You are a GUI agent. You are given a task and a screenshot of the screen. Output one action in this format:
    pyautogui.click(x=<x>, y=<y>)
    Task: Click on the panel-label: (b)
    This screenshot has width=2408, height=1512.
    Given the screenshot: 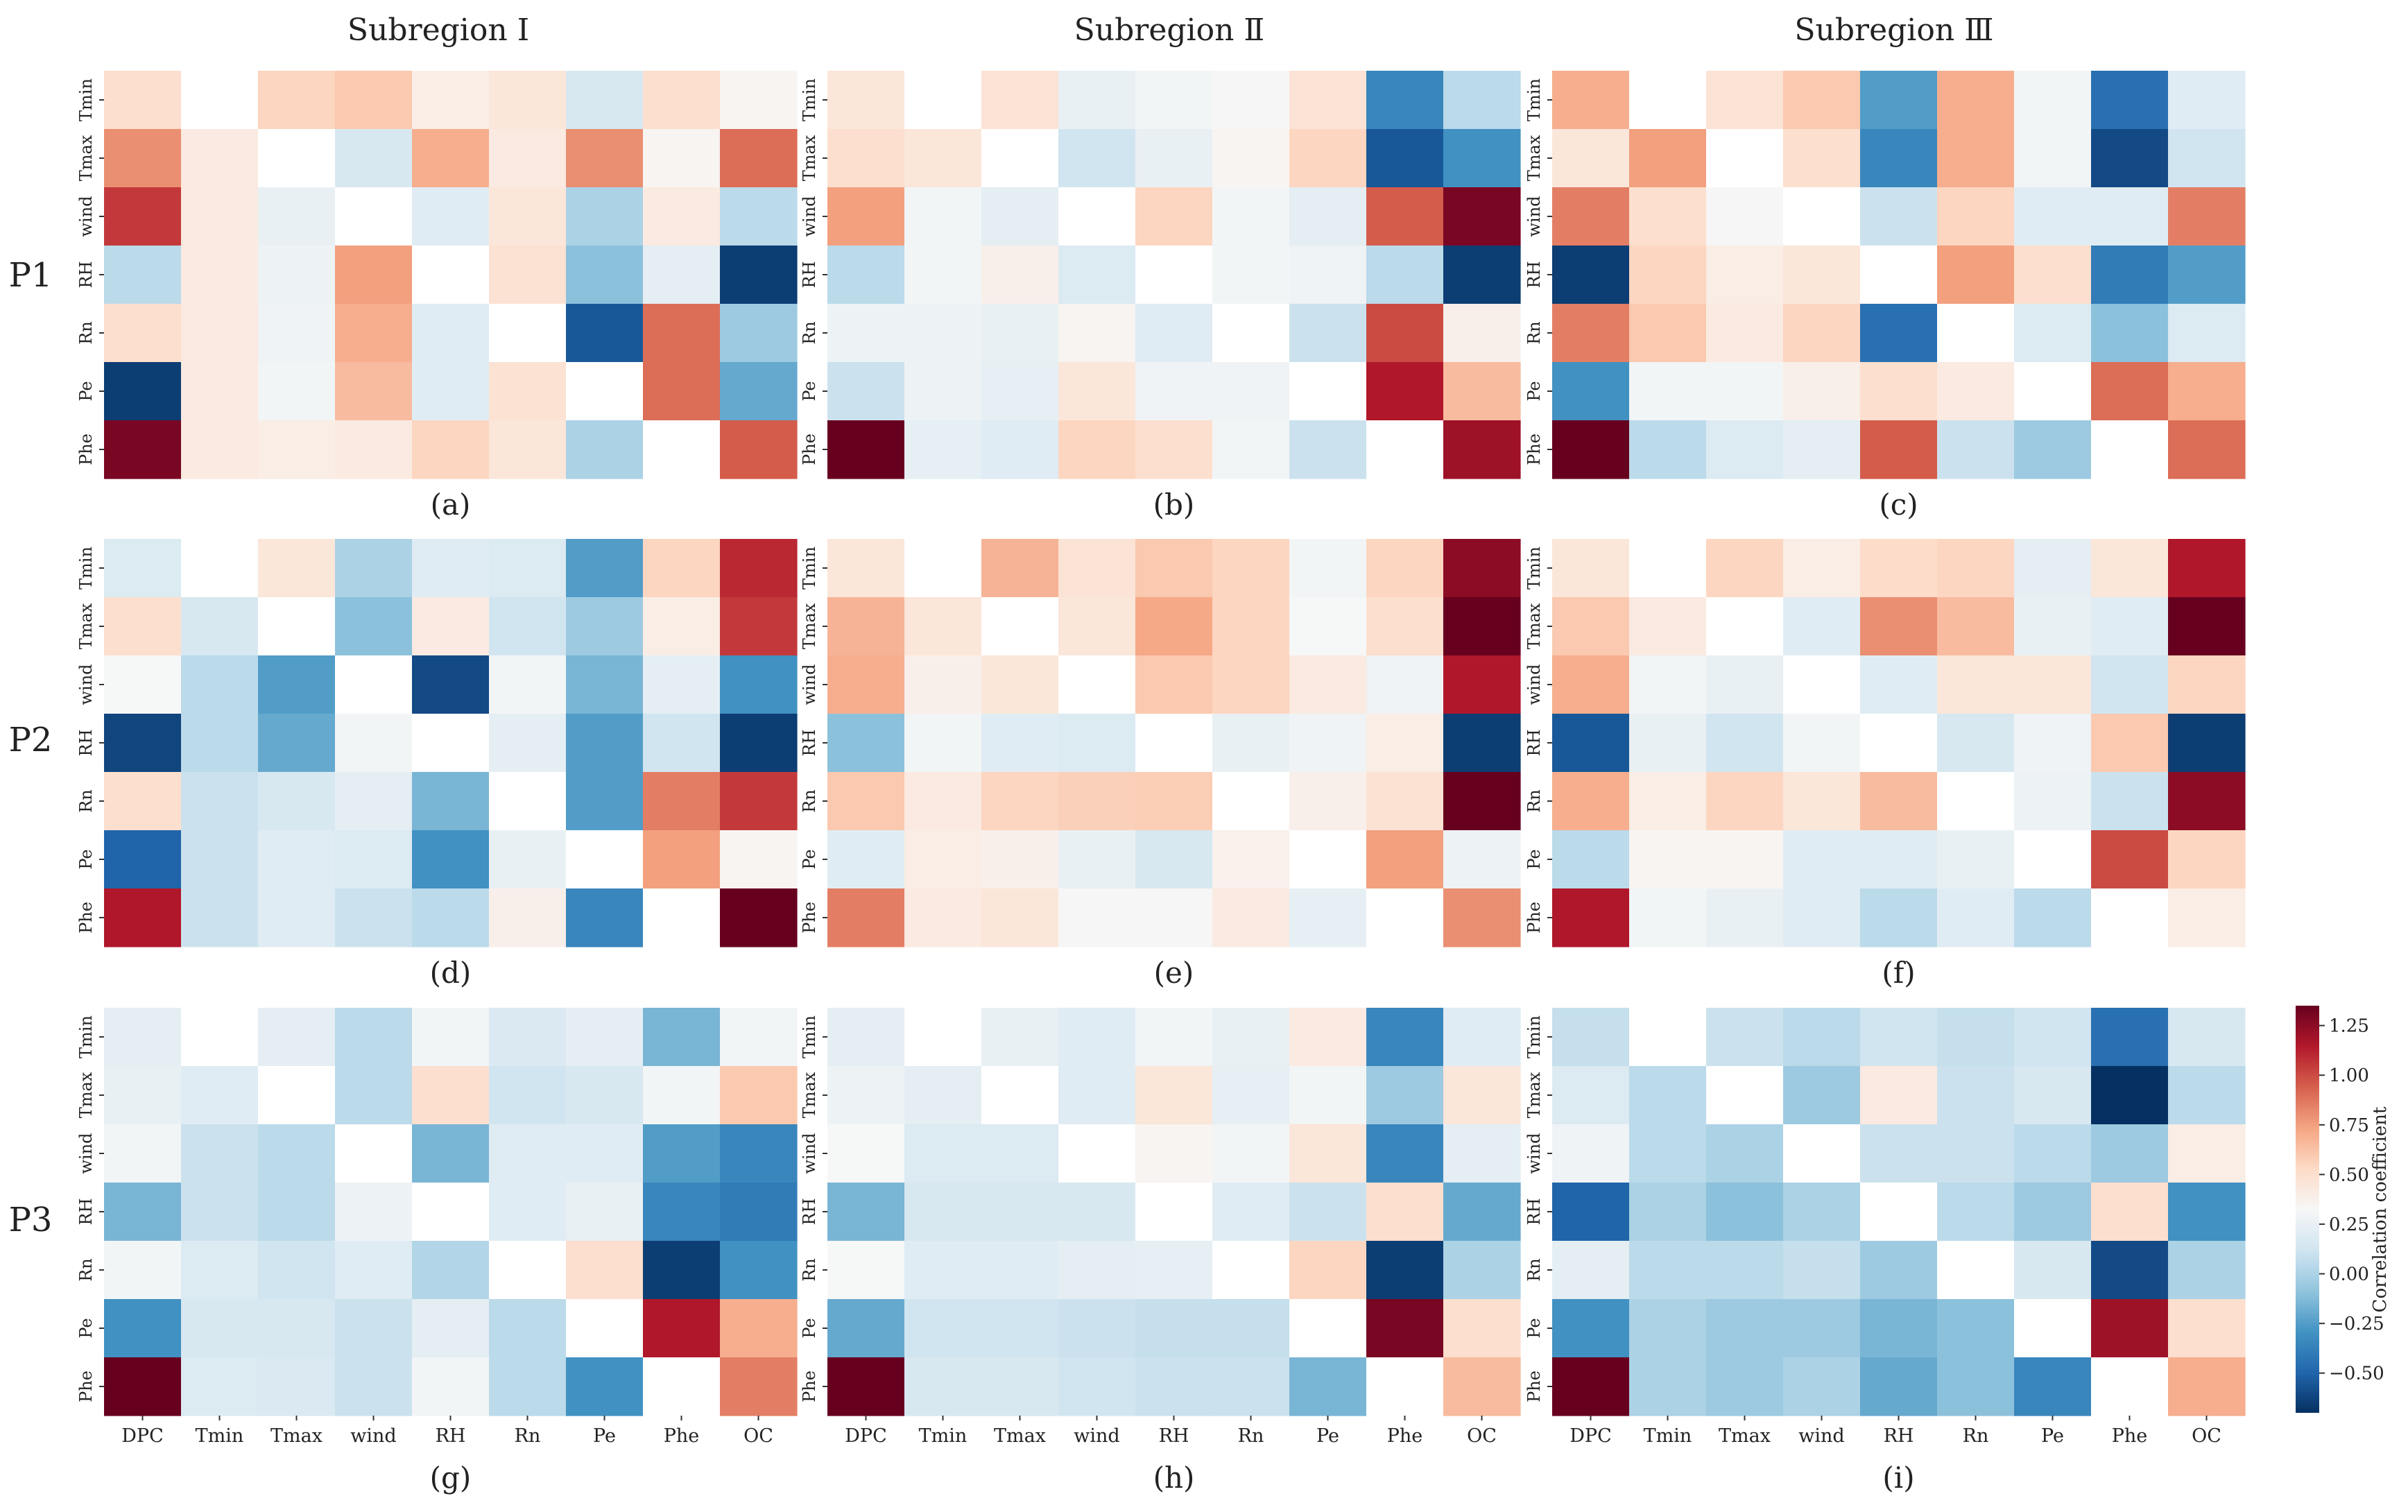 What is the action you would take?
    pyautogui.click(x=1174, y=505)
    